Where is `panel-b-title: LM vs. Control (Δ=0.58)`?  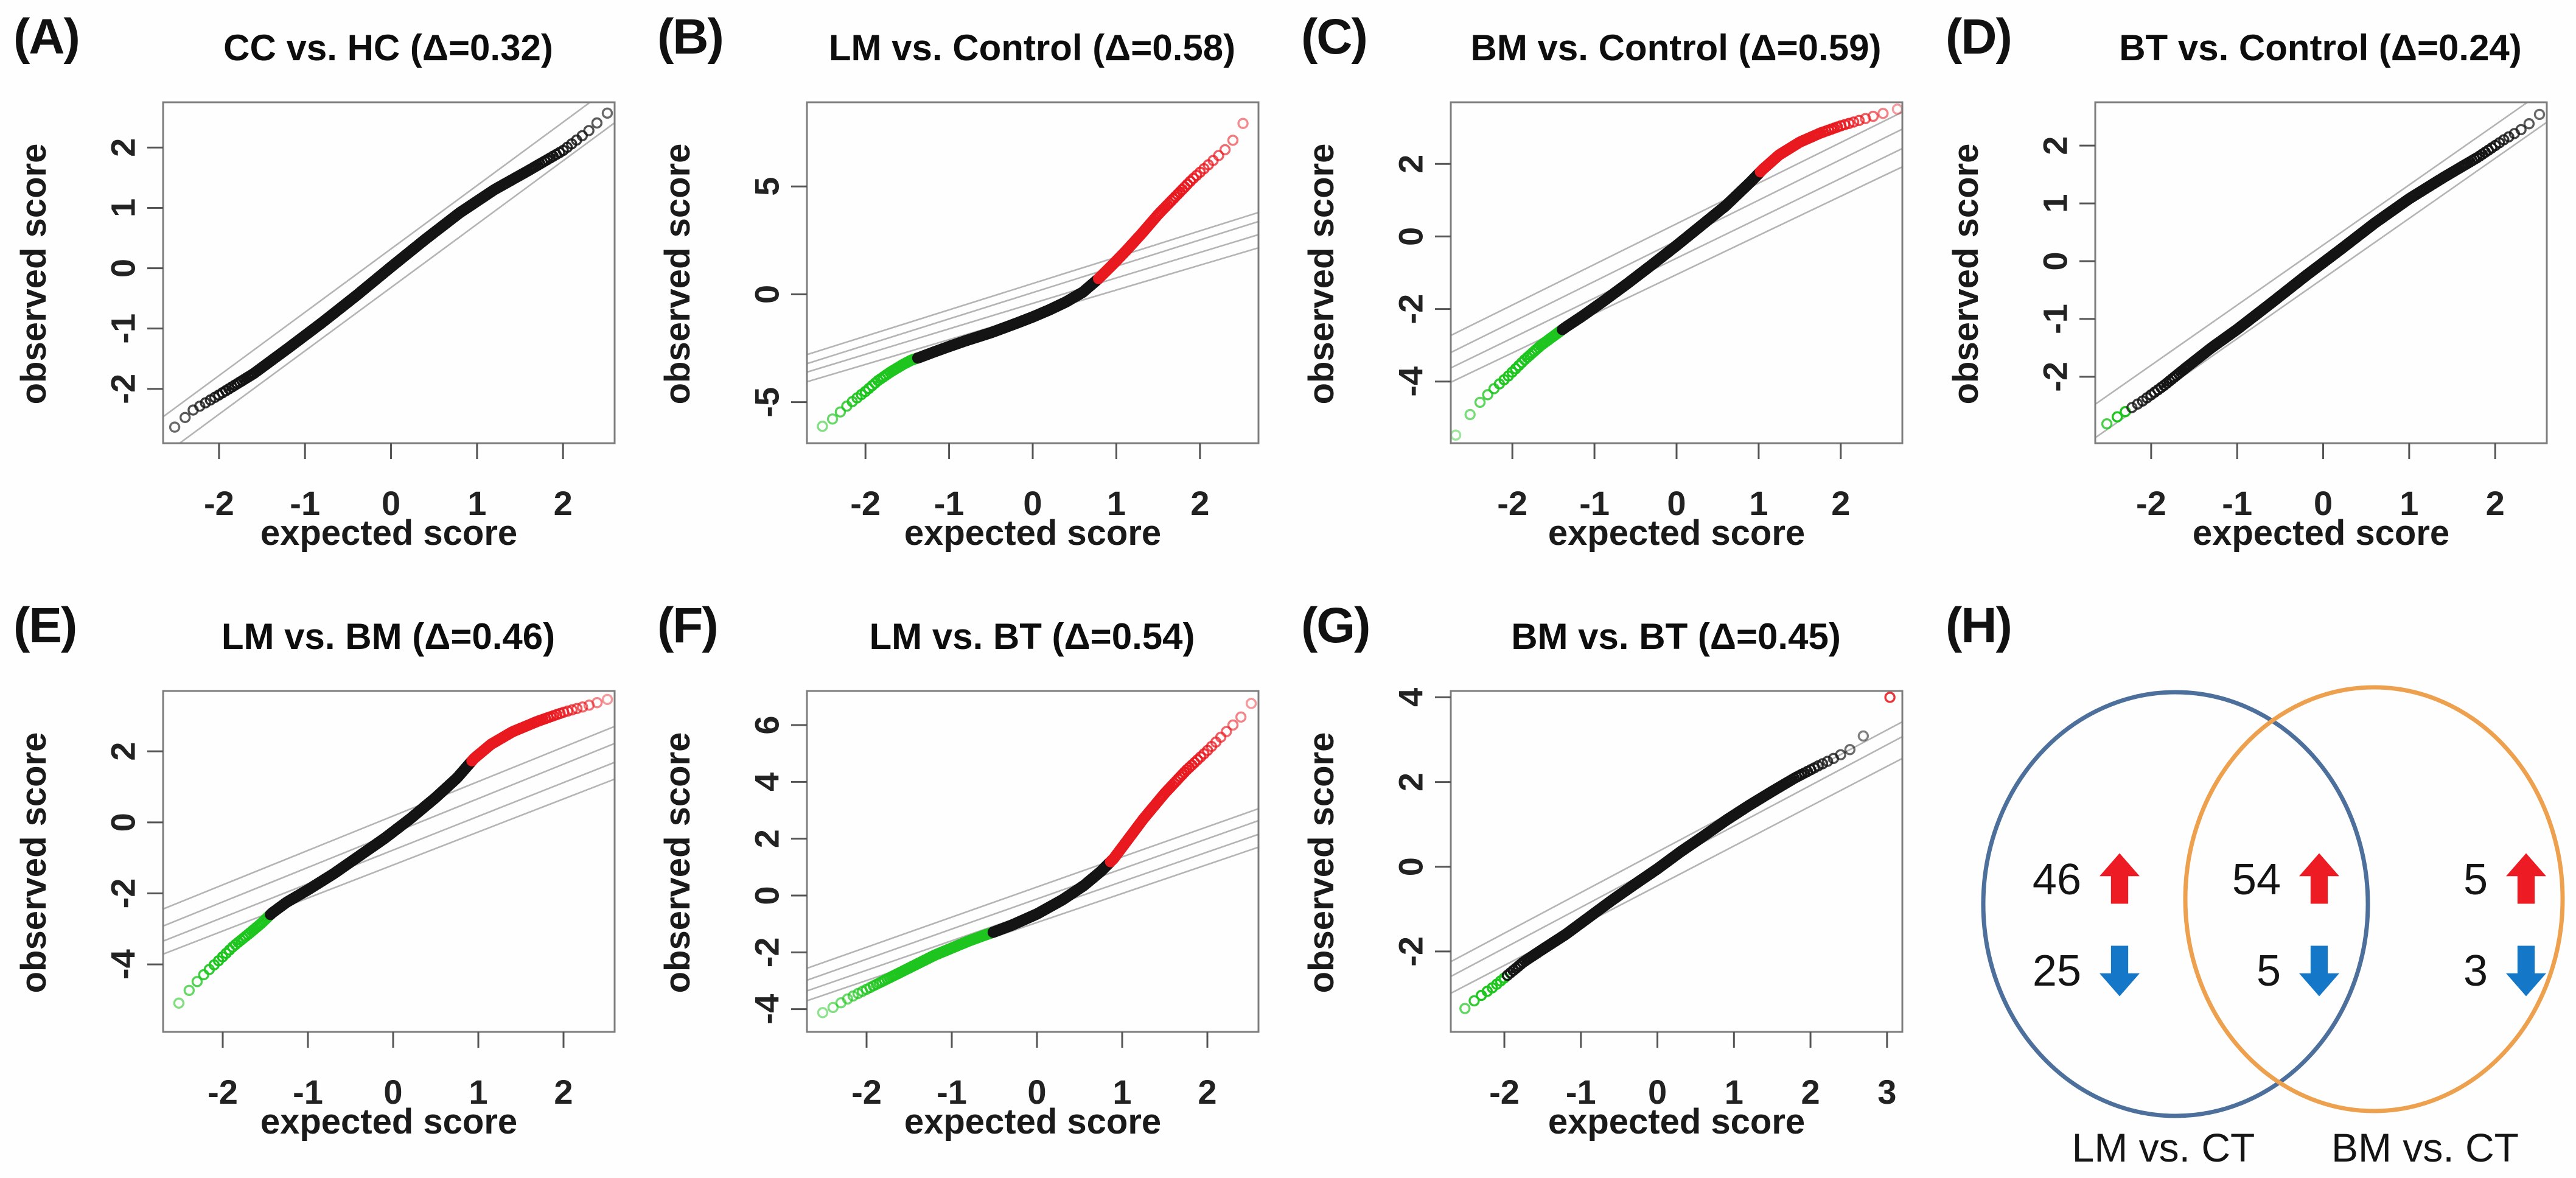
panel-b-title: LM vs. Control (Δ=0.58) is located at coordinates (1032, 48).